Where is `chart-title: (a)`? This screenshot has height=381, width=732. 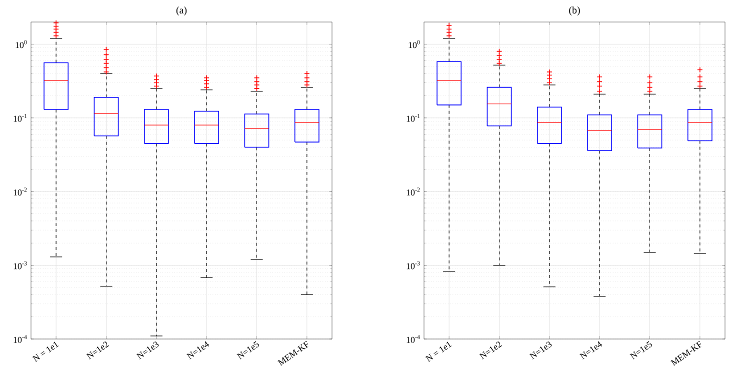
chart-title: (a) is located at coordinates (181, 11).